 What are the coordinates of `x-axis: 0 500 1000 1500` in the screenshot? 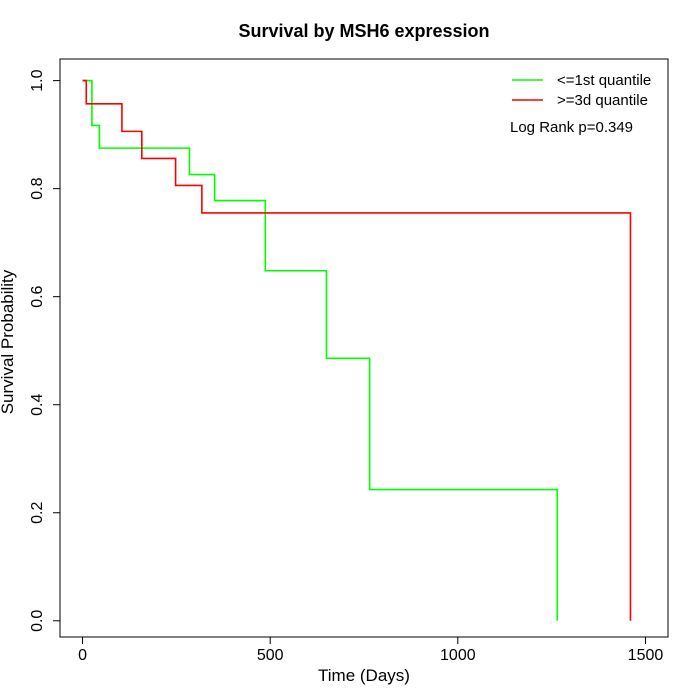 It's located at (371, 650).